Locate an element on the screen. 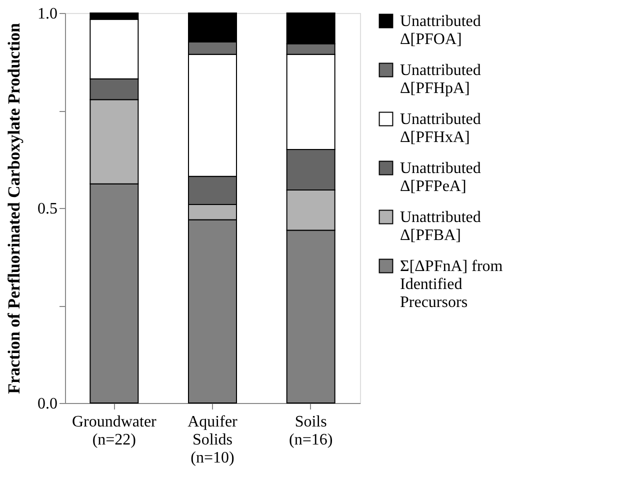 This screenshot has height=488, width=627. y-tick-label: 0.0 is located at coordinates (48, 404).